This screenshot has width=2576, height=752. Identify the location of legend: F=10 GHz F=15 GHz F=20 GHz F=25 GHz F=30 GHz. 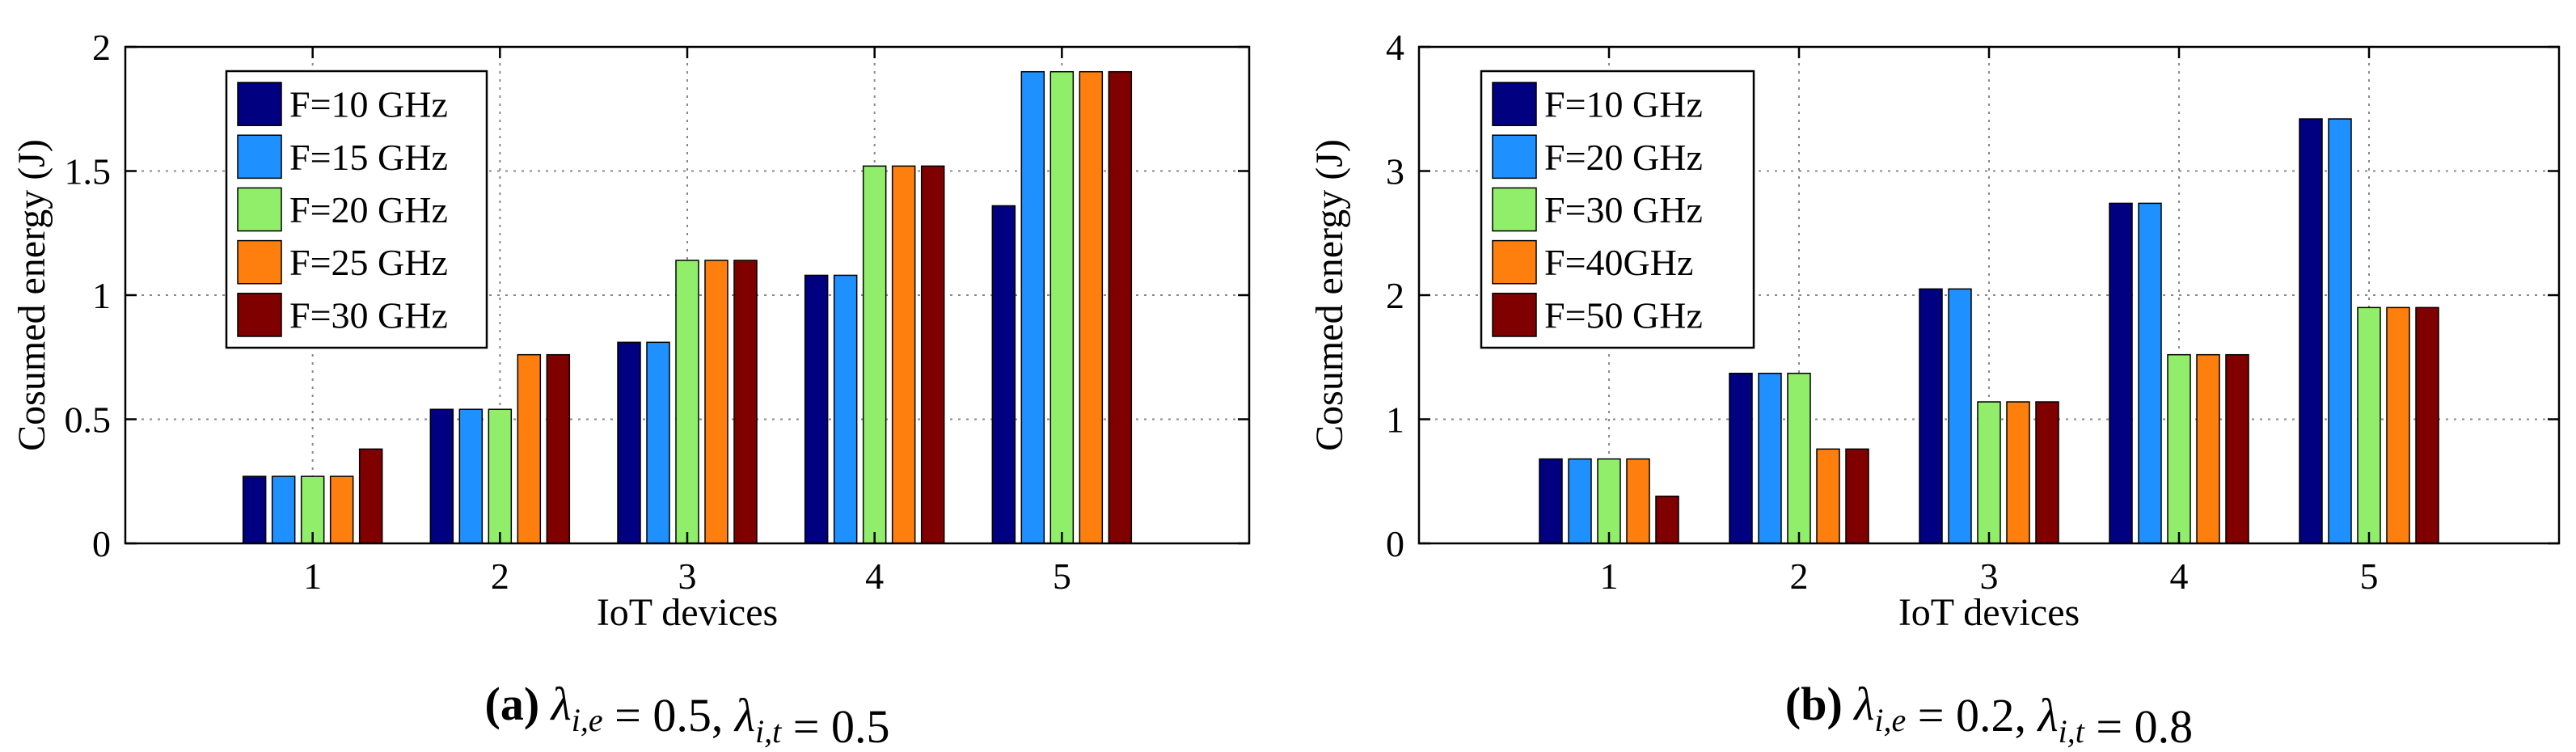
(356, 209).